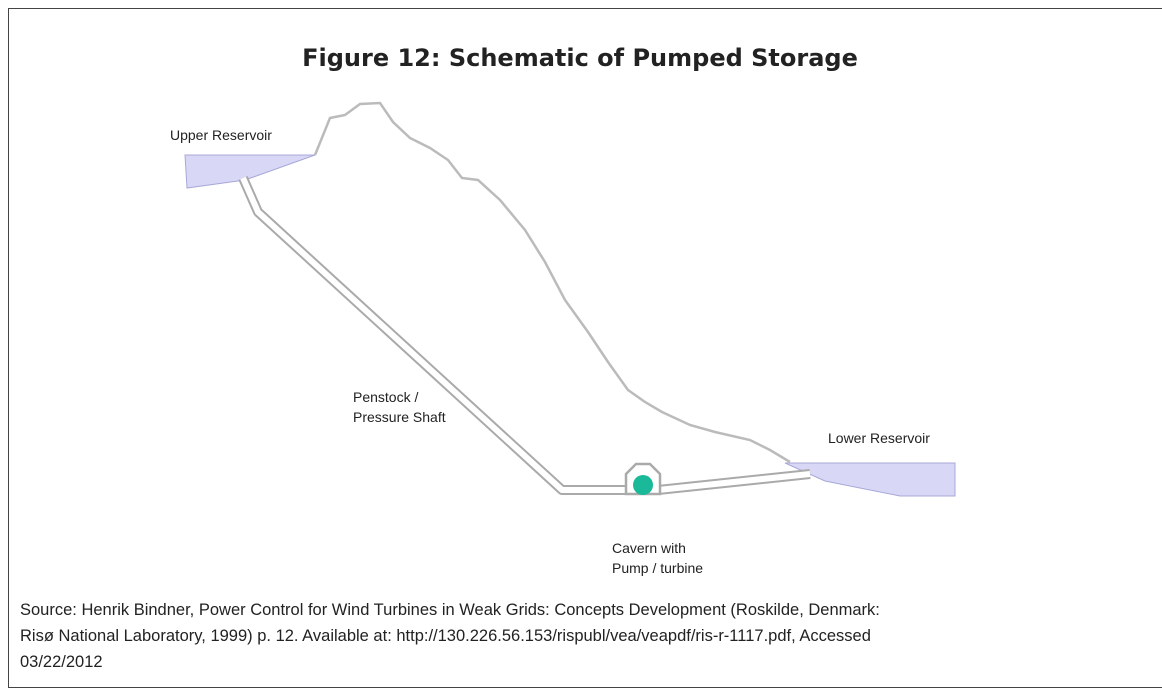 Image resolution: width=1162 pixels, height=700 pixels. Describe the element at coordinates (734, 482) in the screenshot. I see `tailrace-inner` at that location.